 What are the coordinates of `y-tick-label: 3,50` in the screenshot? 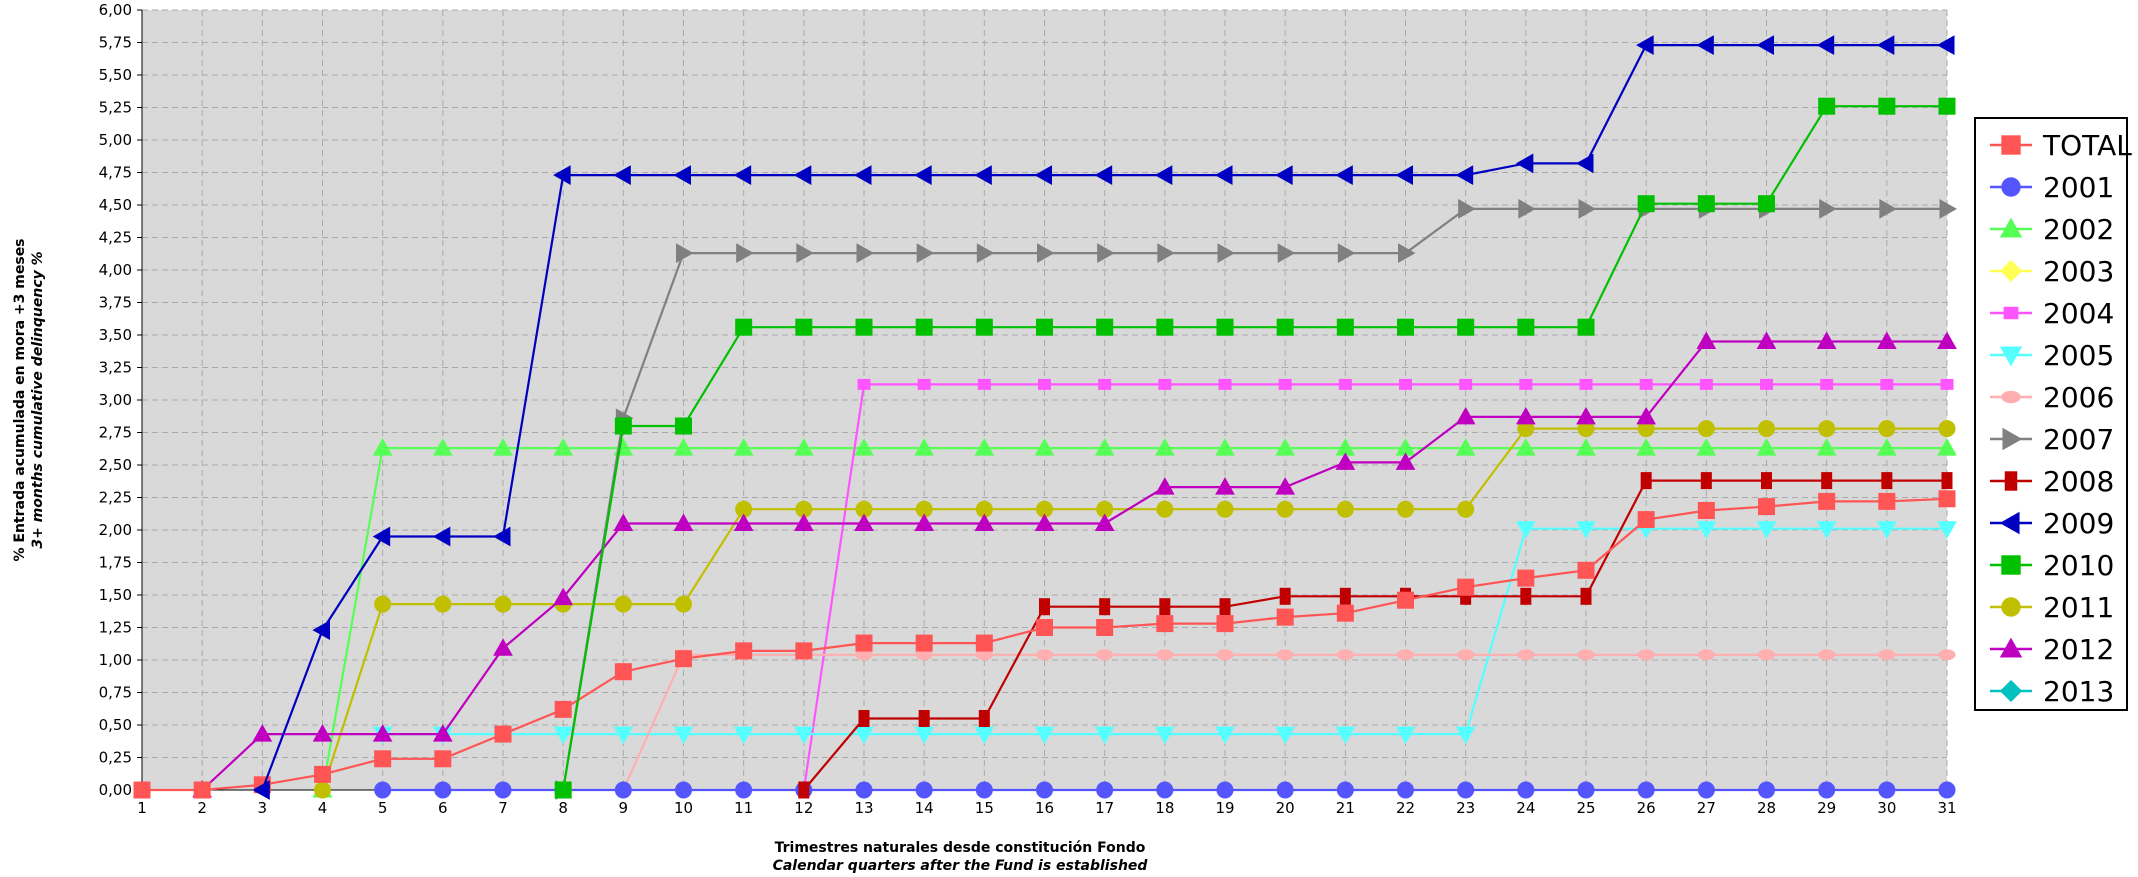 It's located at (115, 335).